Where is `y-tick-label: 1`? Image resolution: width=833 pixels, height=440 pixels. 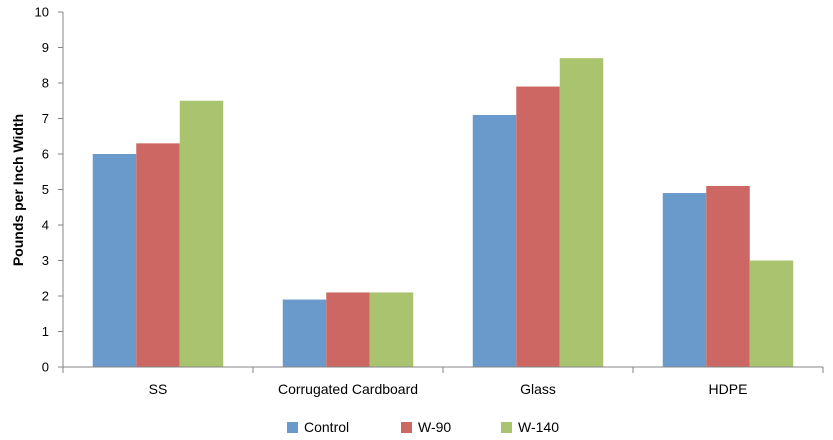
y-tick-label: 1 is located at coordinates (45, 331).